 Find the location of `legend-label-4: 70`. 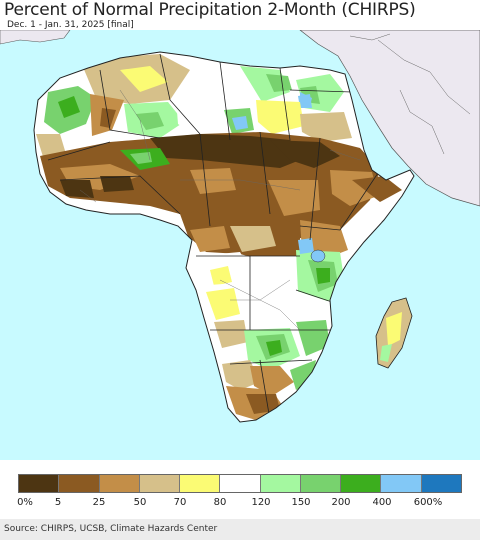

legend-label-4: 70 is located at coordinates (180, 502).